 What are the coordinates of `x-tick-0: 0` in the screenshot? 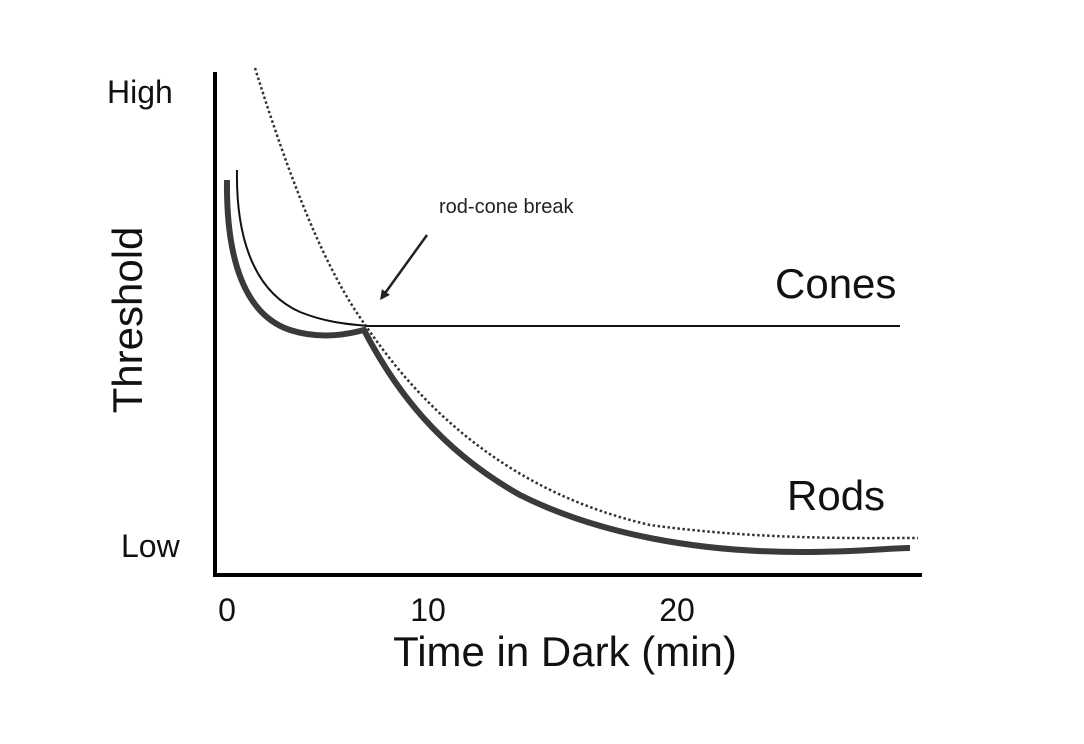 It's located at (227, 610).